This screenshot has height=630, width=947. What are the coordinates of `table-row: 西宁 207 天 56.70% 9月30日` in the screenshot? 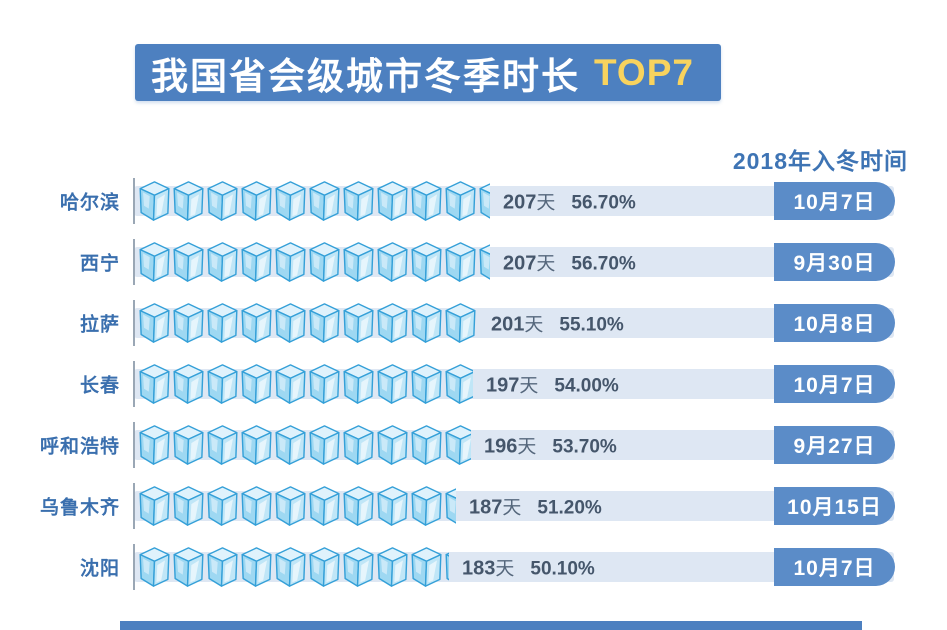 It's located at (473, 262).